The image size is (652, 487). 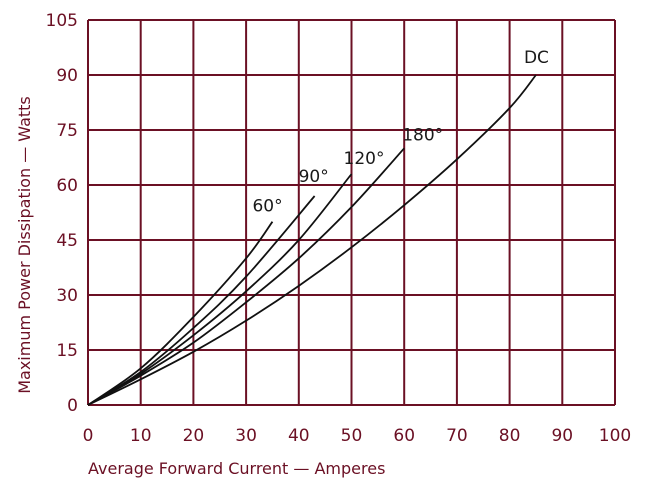 What do you see at coordinates (67, 186) in the screenshot?
I see `y-tick-label: 60` at bounding box center [67, 186].